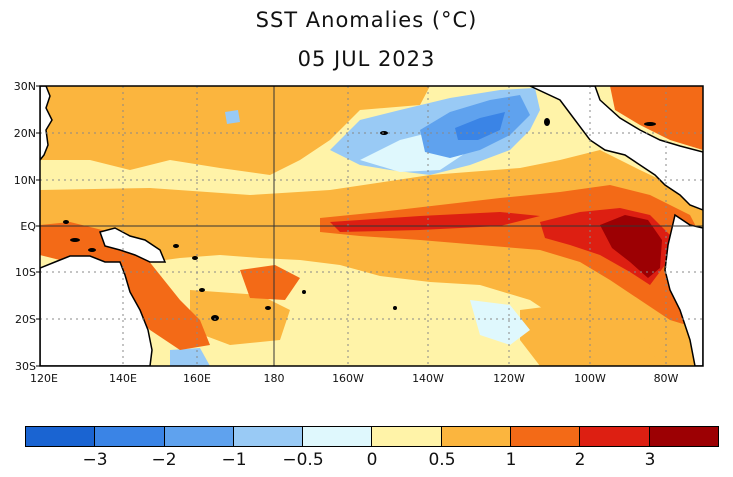 The height and width of the screenshot is (477, 733). I want to click on lon-label: 160E, so click(197, 378).